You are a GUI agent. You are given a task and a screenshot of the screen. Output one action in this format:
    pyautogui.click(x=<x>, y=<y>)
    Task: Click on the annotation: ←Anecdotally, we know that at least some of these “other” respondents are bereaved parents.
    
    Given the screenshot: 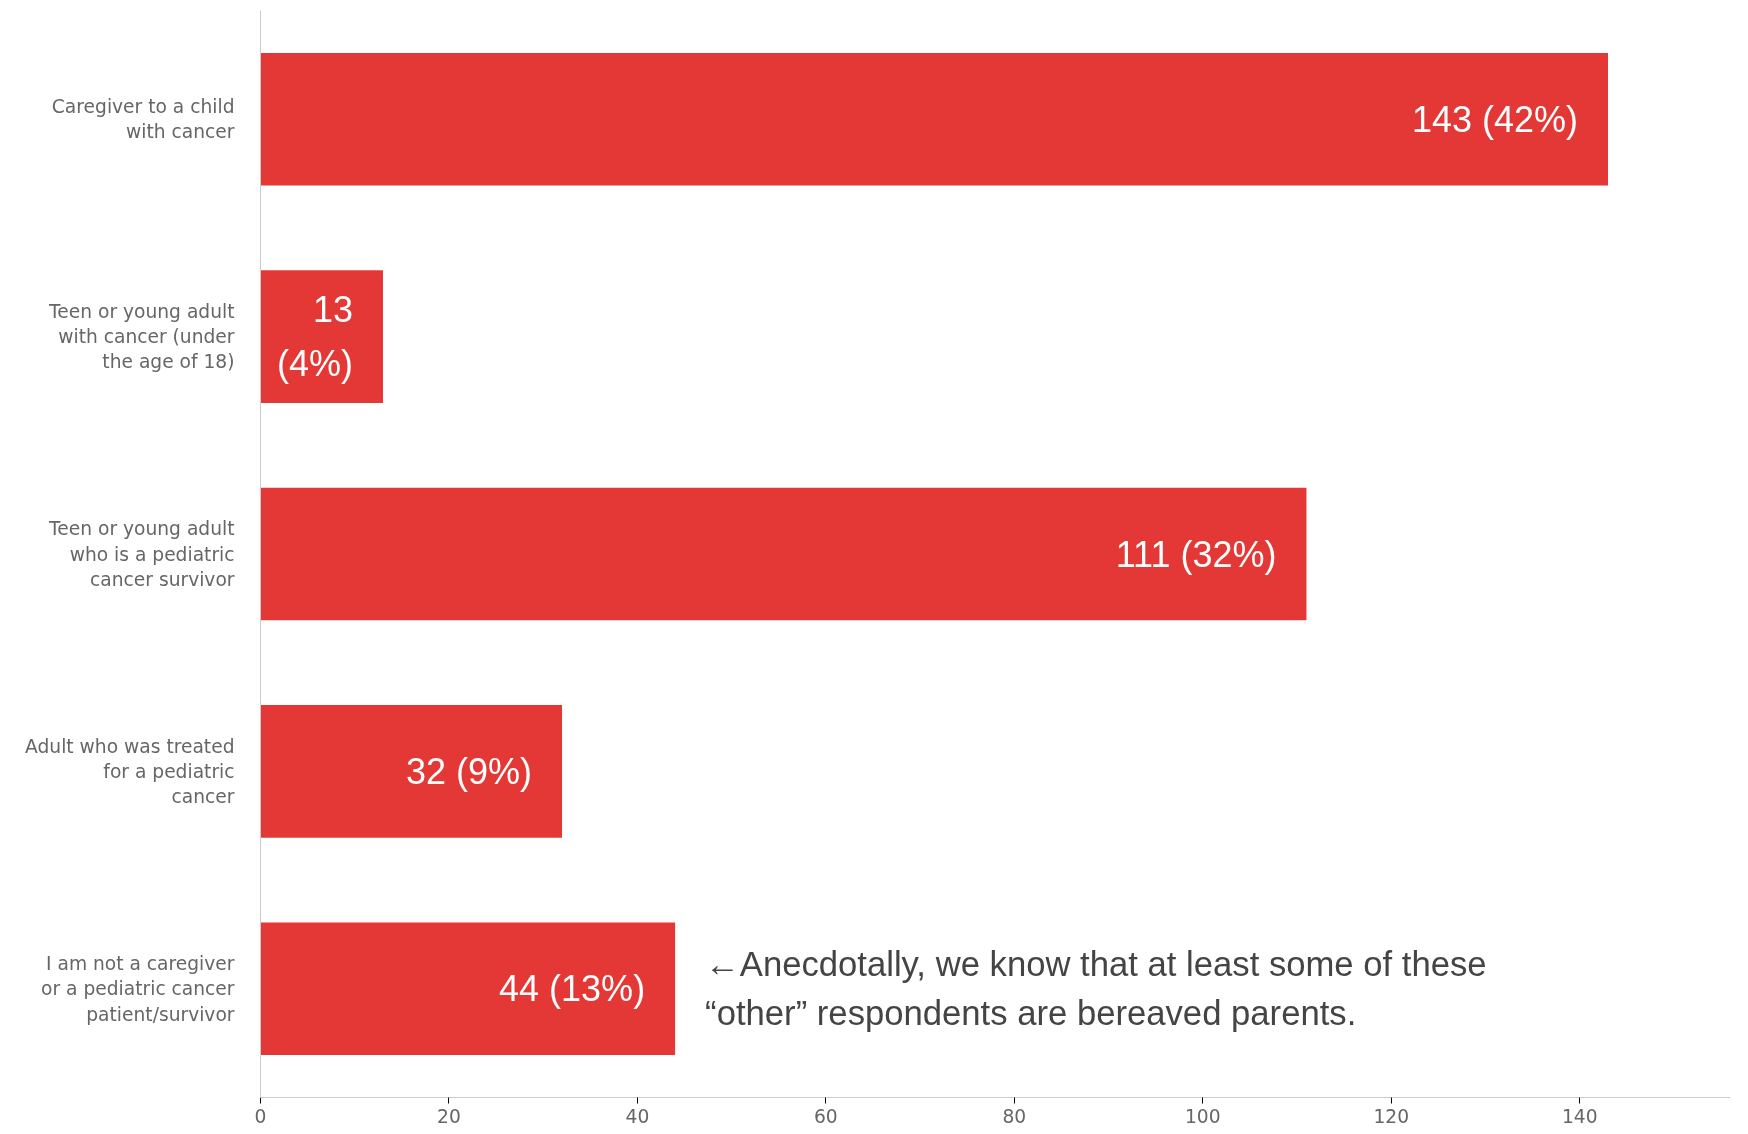 What is the action you would take?
    pyautogui.click(x=1096, y=989)
    